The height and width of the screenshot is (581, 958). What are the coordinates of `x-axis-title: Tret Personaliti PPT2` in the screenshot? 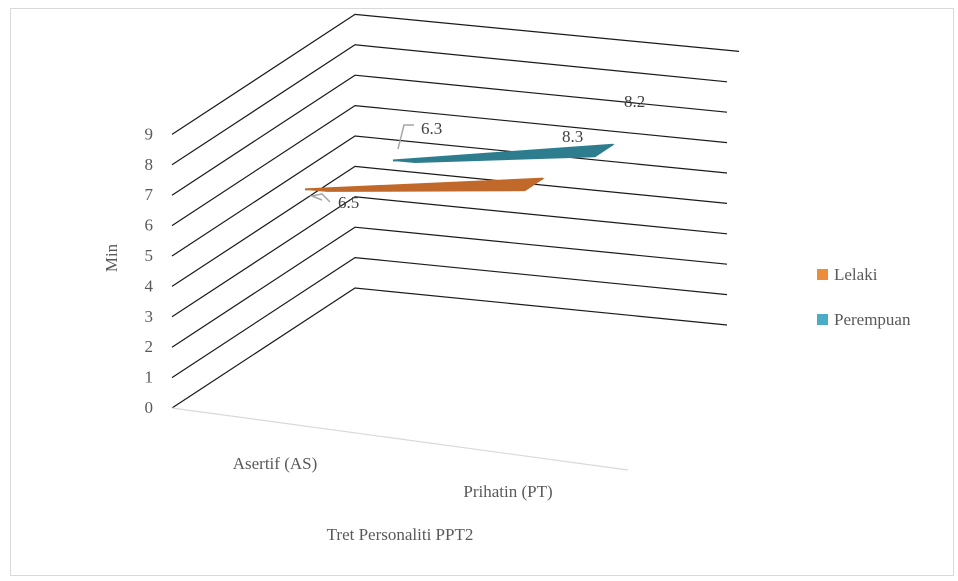 It's located at (400, 534).